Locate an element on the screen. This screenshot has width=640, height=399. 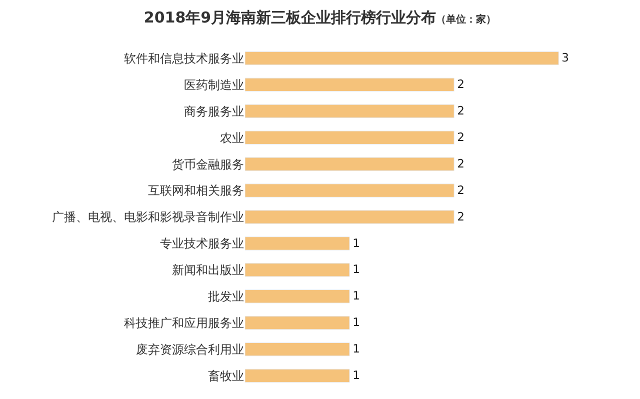
chart-subtitle: （单位：家） is located at coordinates (466, 19).